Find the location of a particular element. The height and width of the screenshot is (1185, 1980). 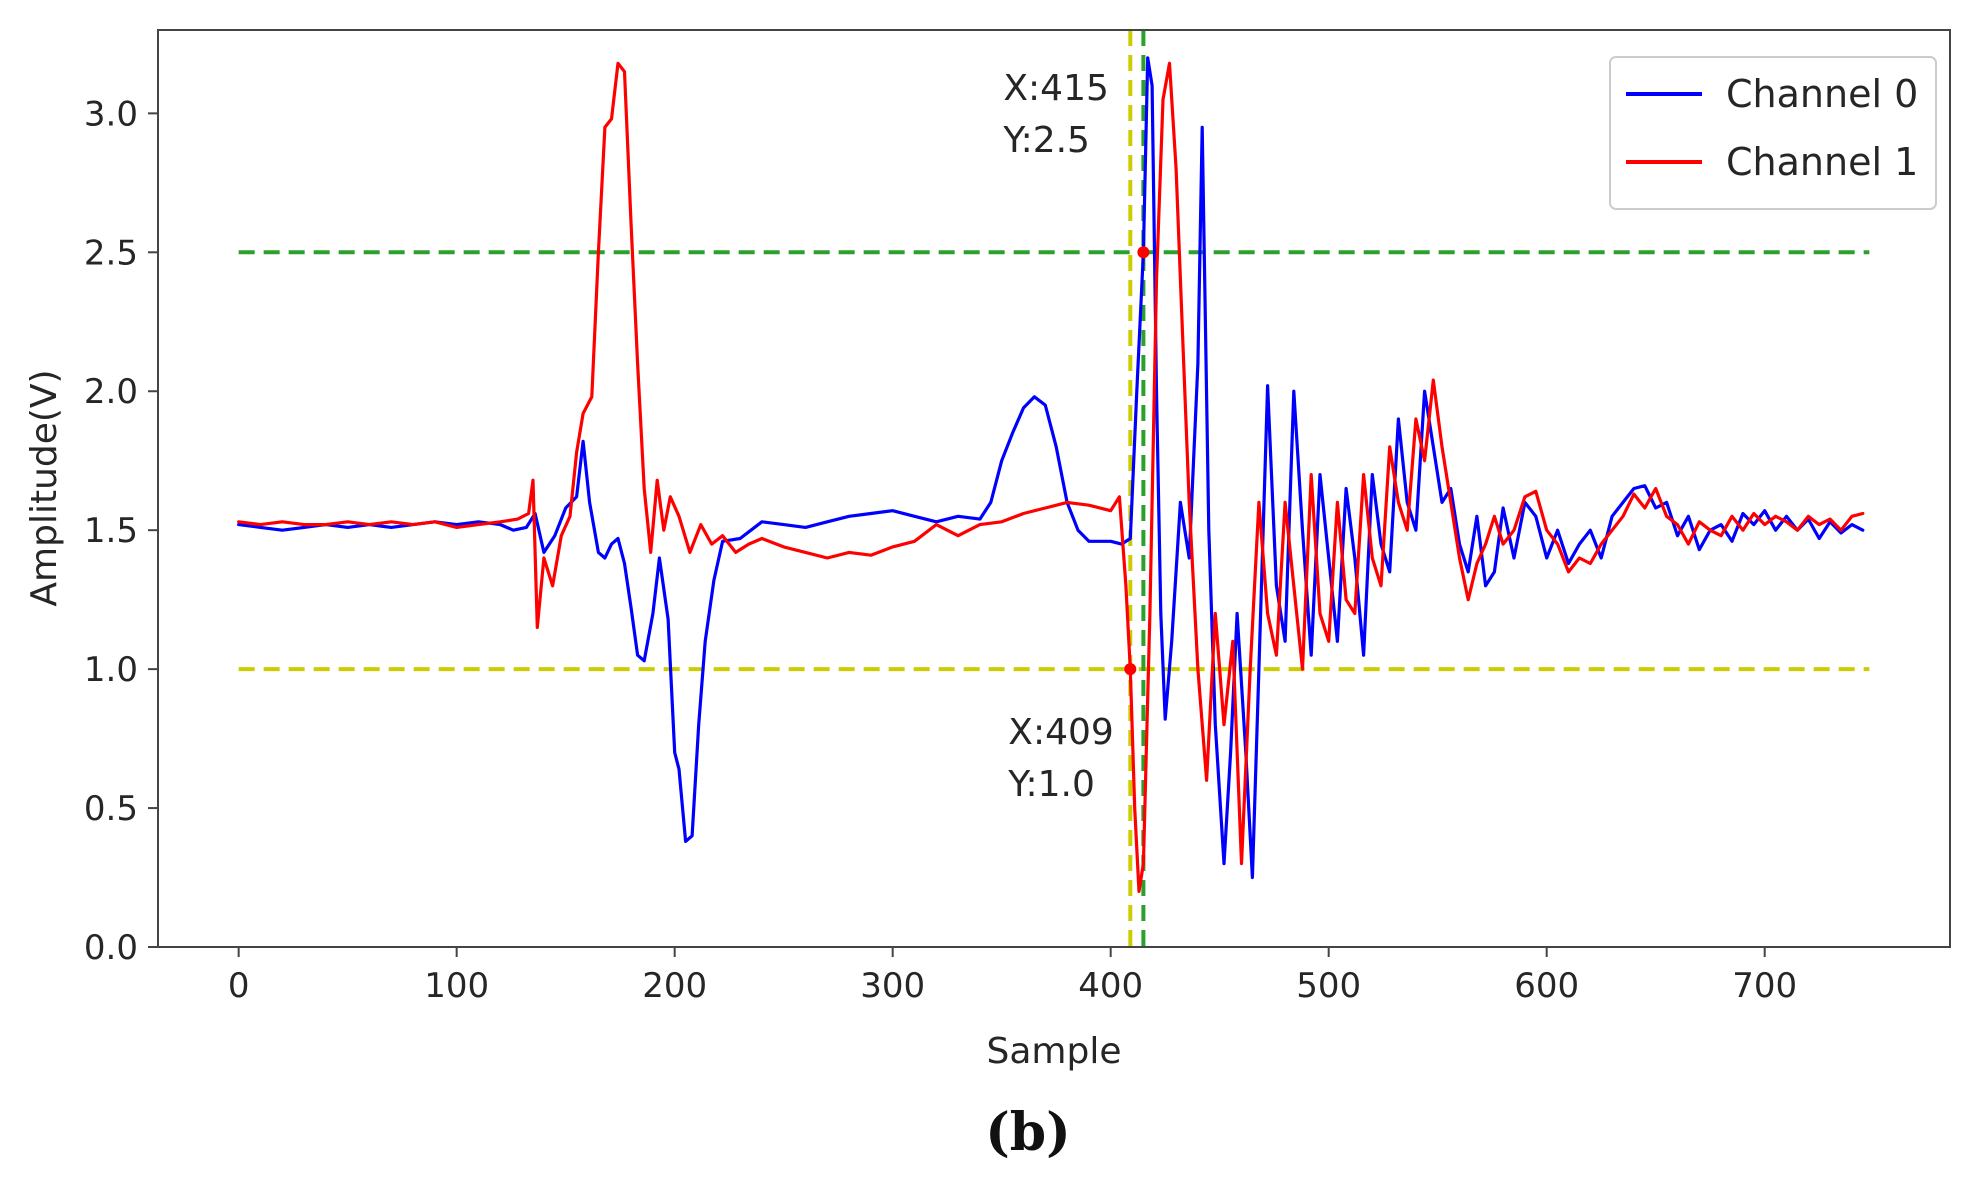

x-axis-label: Sample is located at coordinates (1054, 1051).